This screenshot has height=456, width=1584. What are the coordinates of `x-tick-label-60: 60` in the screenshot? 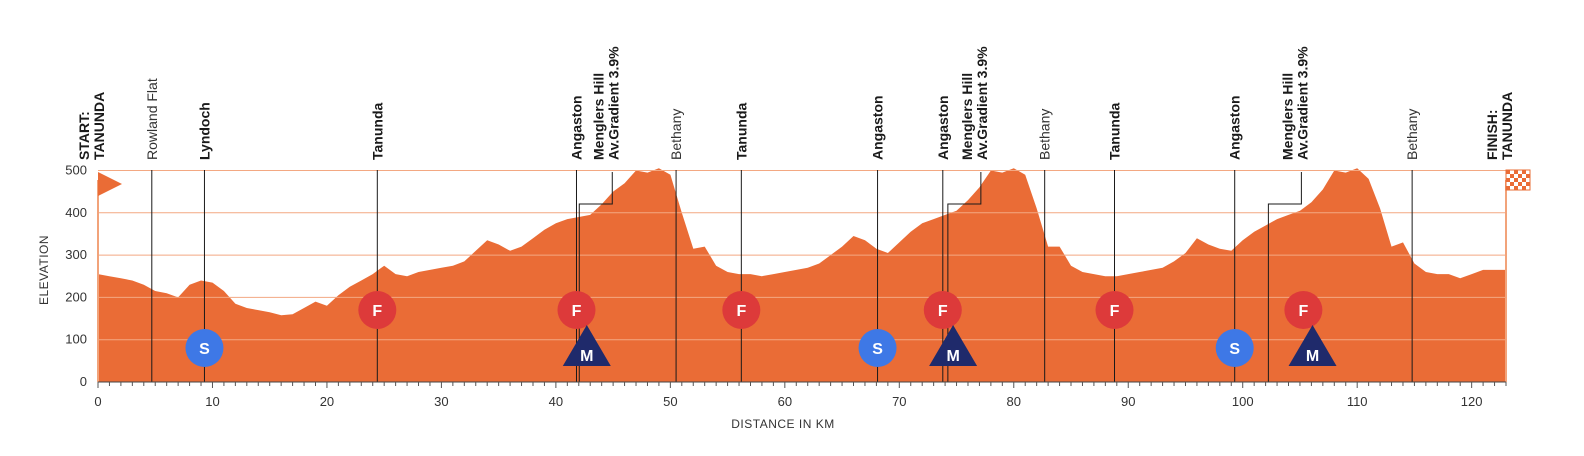 It's located at (785, 401).